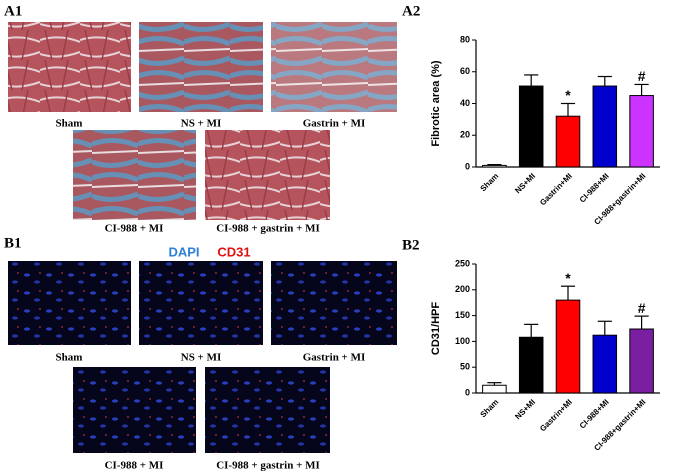  What do you see at coordinates (13, 243) in the screenshot?
I see `panel-label: B1` at bounding box center [13, 243].